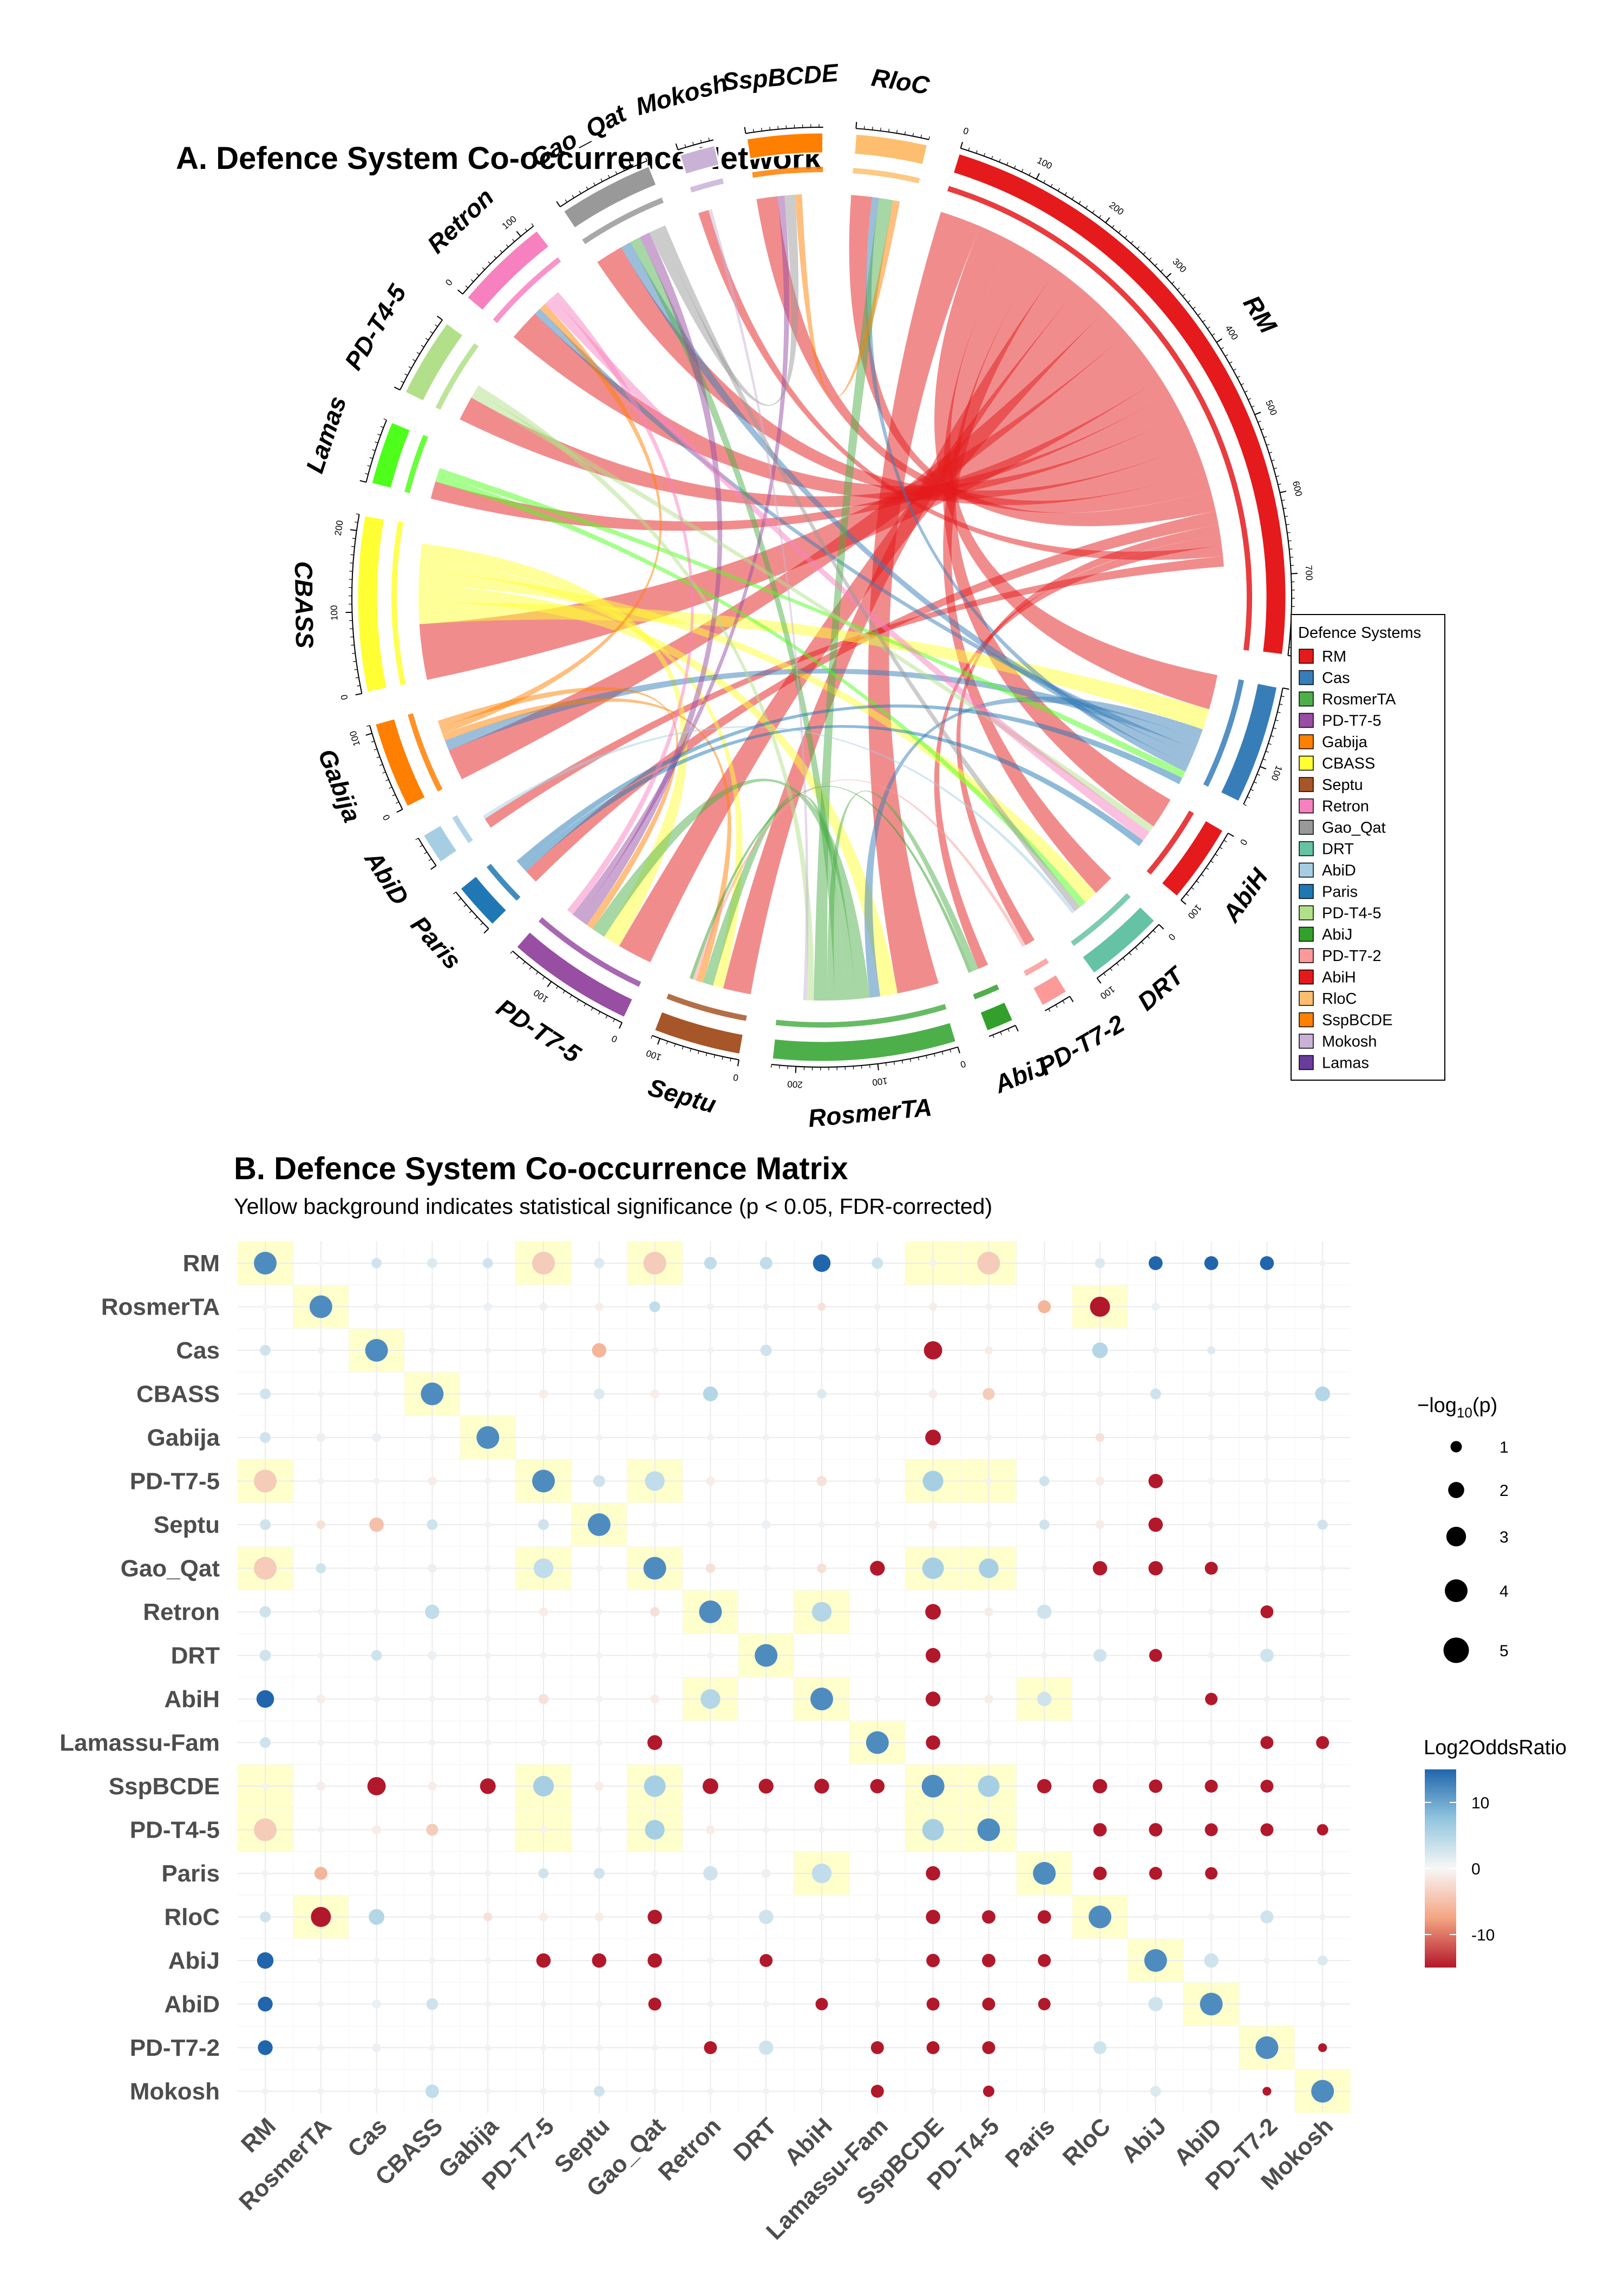 This screenshot has width=1624, height=2274. Describe the element at coordinates (426, 853) in the screenshot. I see `sector-tick-abid` at that location.